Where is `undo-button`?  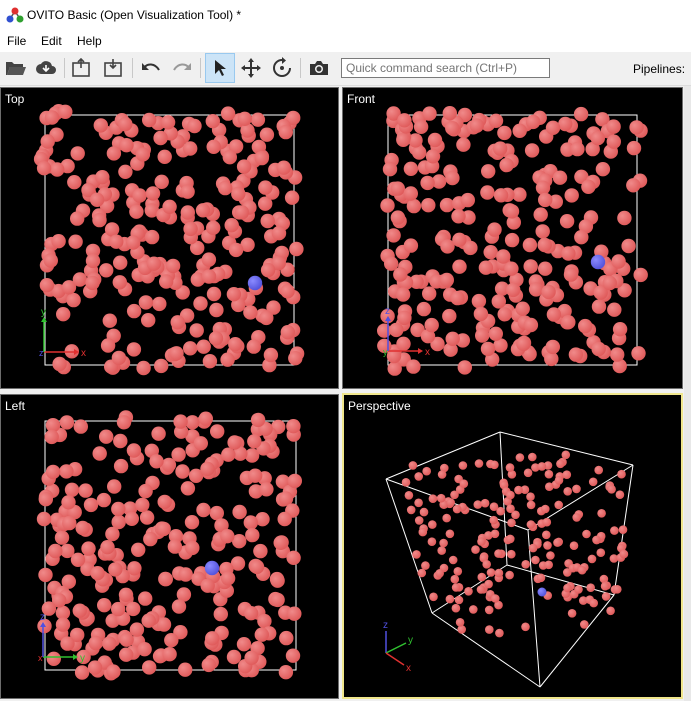 undo-button is located at coordinates (151, 68).